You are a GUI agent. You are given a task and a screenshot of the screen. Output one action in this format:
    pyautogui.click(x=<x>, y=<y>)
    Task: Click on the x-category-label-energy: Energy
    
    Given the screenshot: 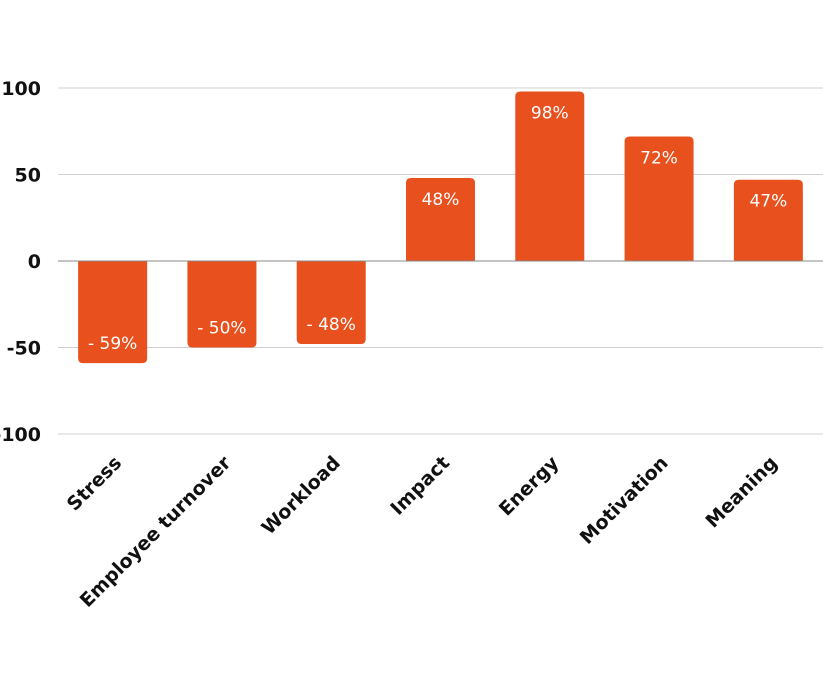 What is the action you would take?
    pyautogui.click(x=529, y=486)
    